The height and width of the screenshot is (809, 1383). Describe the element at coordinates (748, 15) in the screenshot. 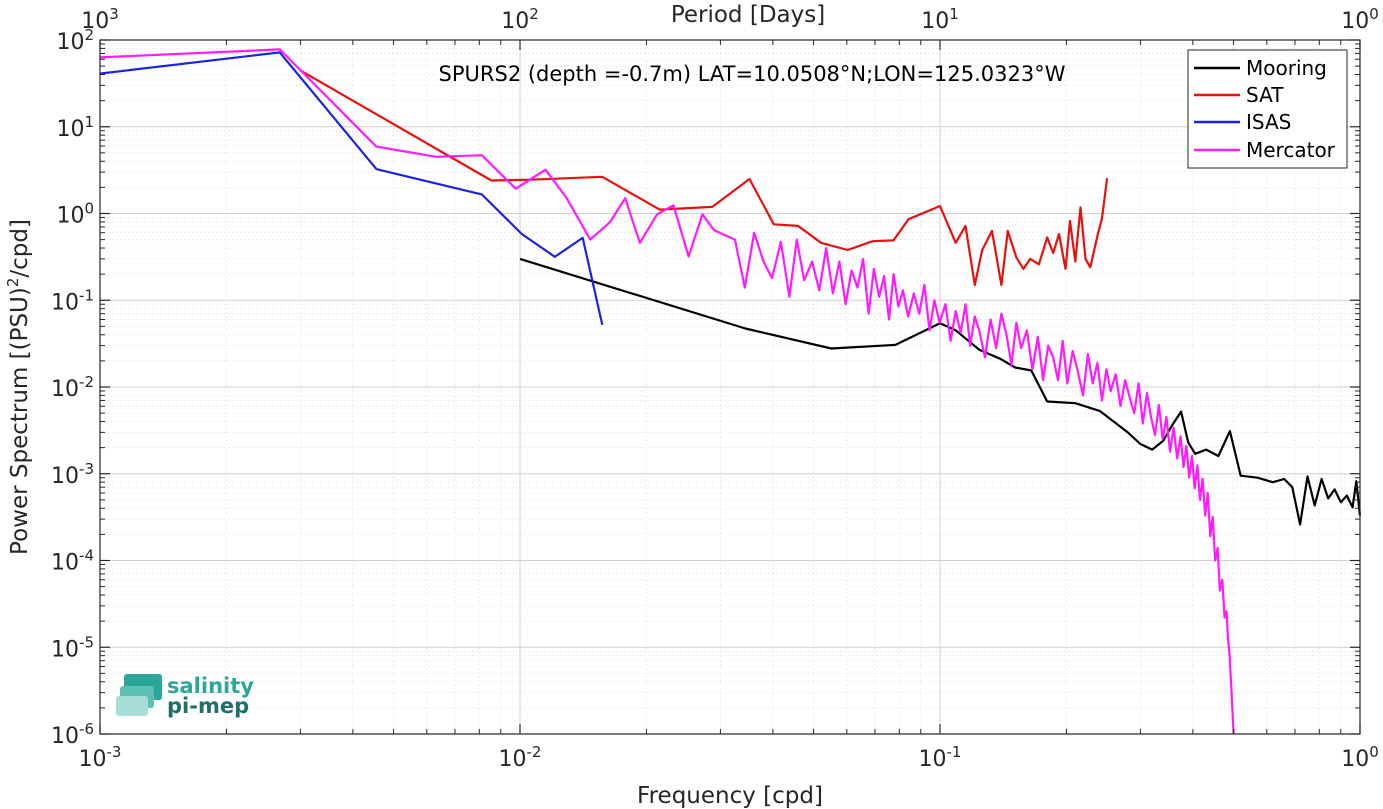

I see `top-axis-label: Period [Days]` at that location.